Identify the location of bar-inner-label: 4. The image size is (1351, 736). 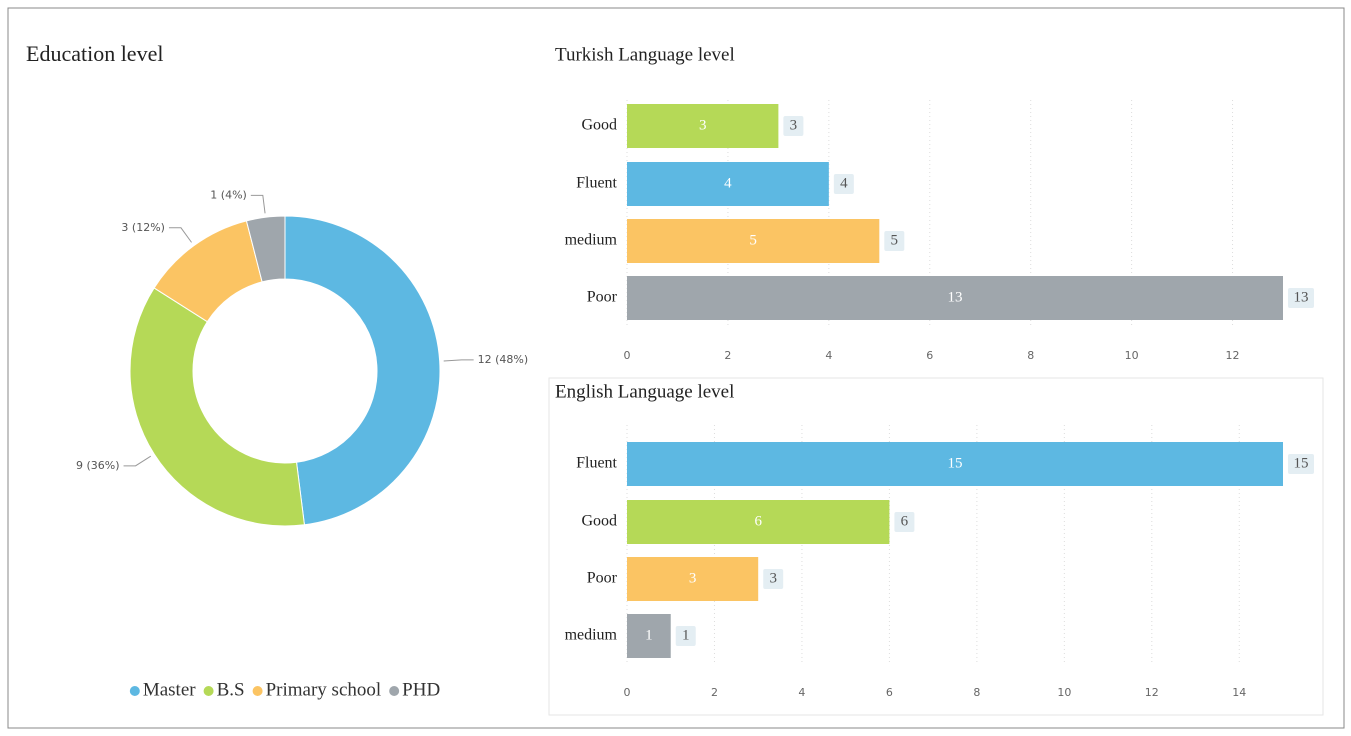
(728, 183).